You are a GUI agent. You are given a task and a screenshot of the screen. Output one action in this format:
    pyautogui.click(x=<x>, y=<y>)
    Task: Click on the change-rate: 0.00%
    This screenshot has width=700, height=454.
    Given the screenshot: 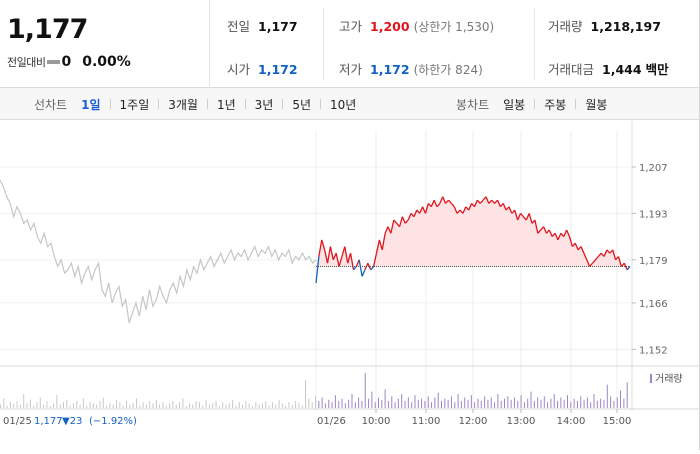 What is the action you would take?
    pyautogui.click(x=106, y=62)
    